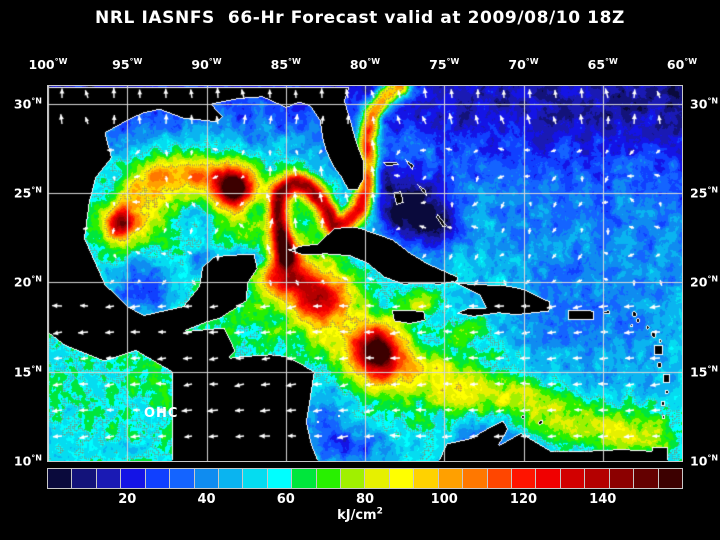 The image size is (720, 540). I want to click on lat-tick-left-30: 30°N, so click(28, 103).